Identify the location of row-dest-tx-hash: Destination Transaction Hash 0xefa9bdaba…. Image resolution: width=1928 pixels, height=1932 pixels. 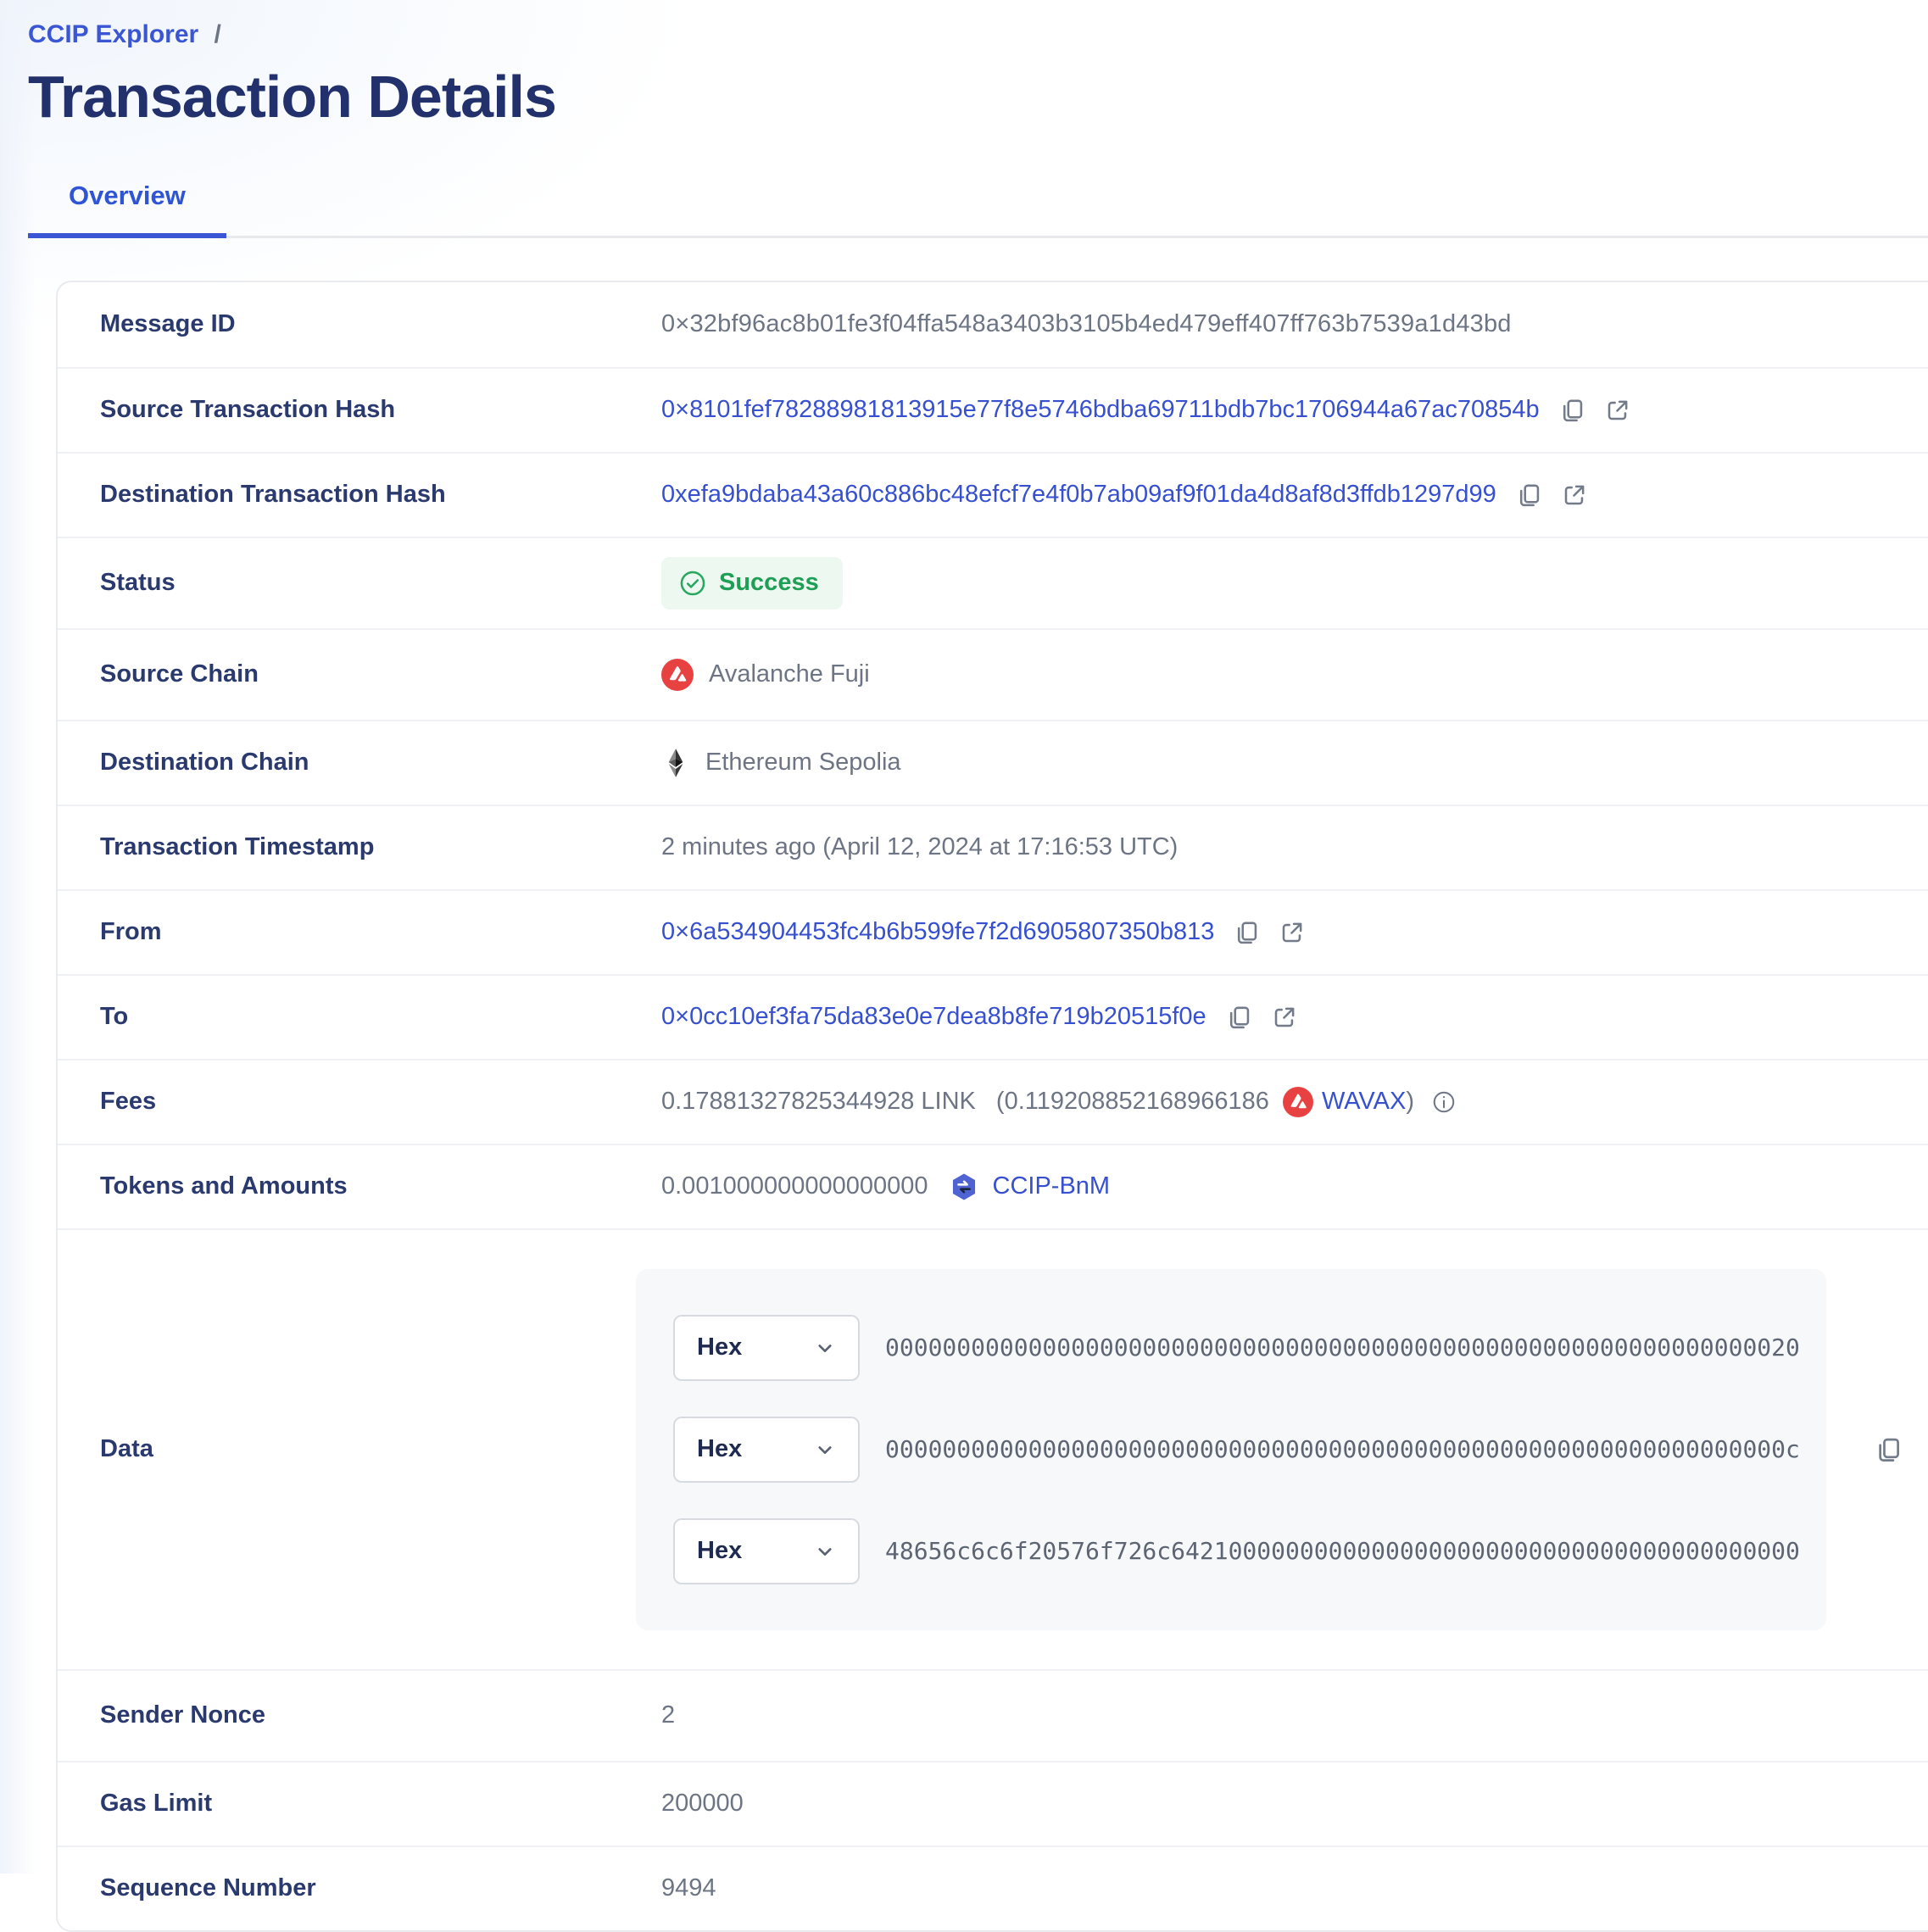
(993, 494).